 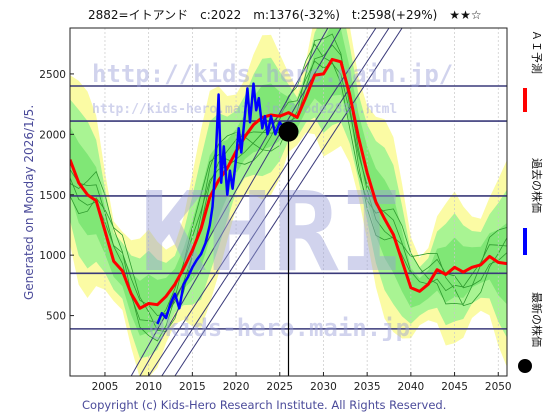 What do you see at coordinates (279, 387) in the screenshot?
I see `x-tick-label: 2025` at bounding box center [279, 387].